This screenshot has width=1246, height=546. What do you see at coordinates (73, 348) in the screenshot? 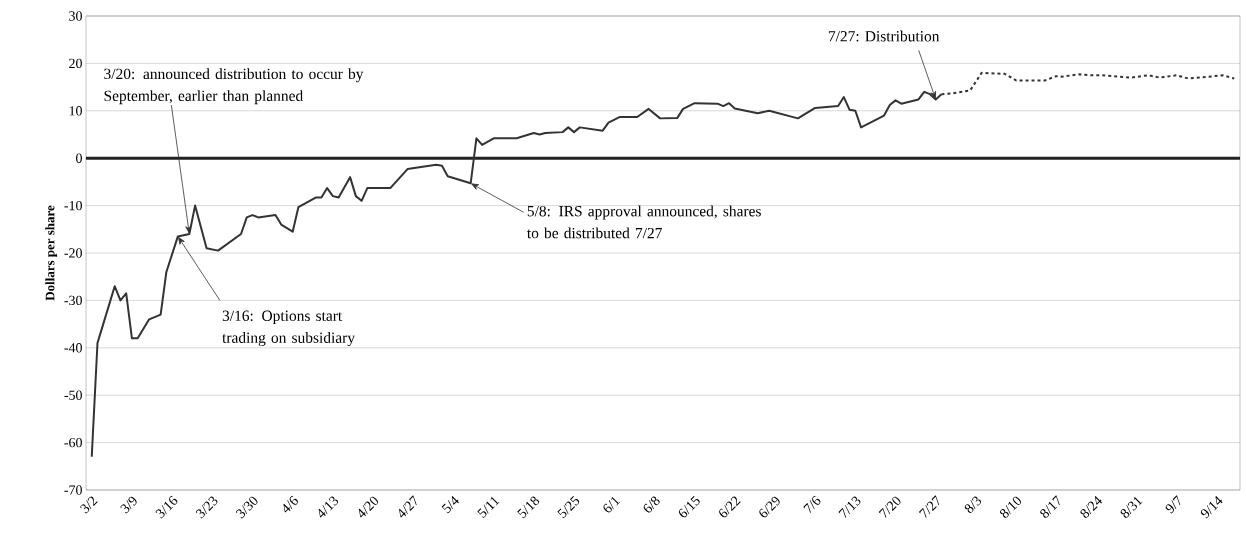
I see `y-tick-label: -40` at bounding box center [73, 348].